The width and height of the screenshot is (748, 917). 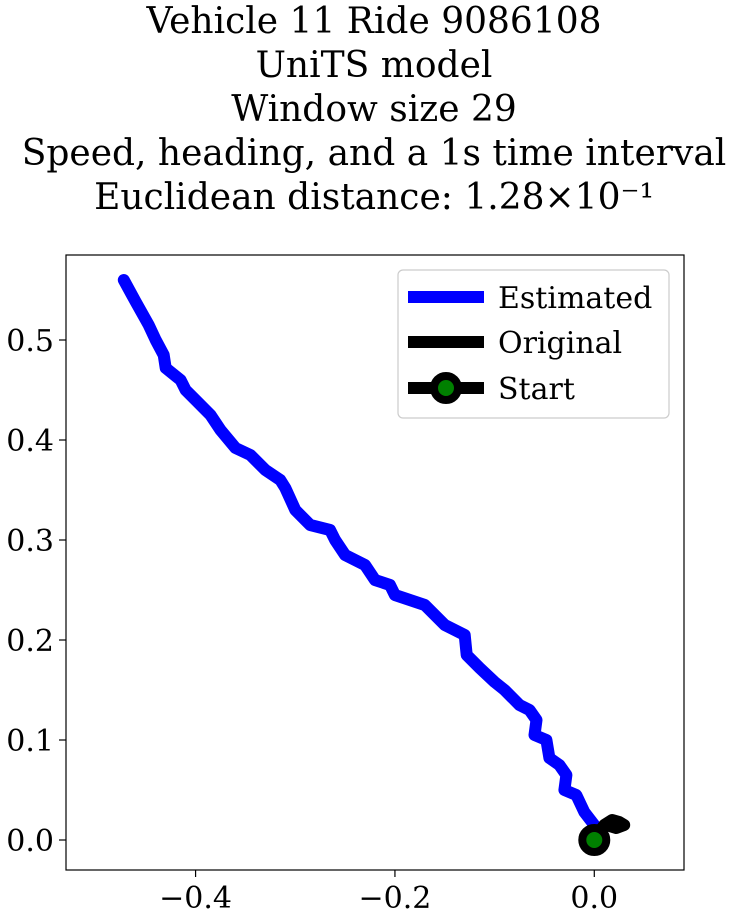 I want to click on legend-box, so click(x=533, y=344).